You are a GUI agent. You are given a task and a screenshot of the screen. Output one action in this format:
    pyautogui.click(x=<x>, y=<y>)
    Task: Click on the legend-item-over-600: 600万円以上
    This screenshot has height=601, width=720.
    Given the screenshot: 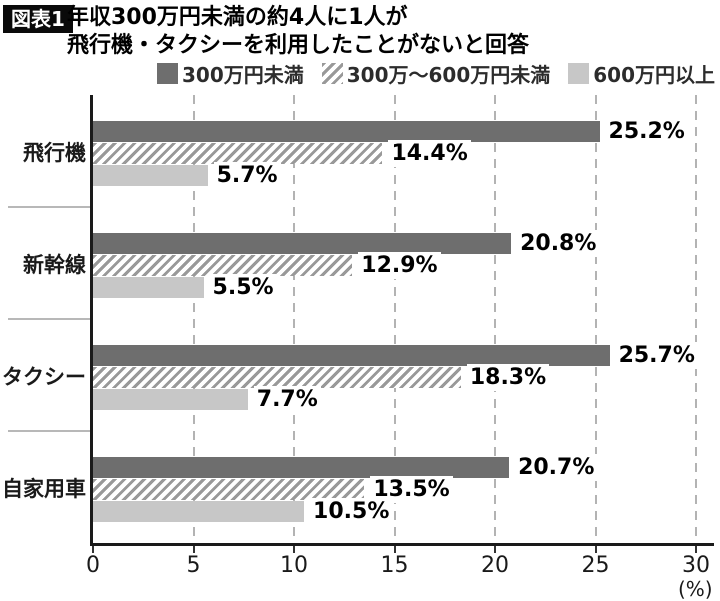 What is the action you would take?
    pyautogui.click(x=641, y=73)
    